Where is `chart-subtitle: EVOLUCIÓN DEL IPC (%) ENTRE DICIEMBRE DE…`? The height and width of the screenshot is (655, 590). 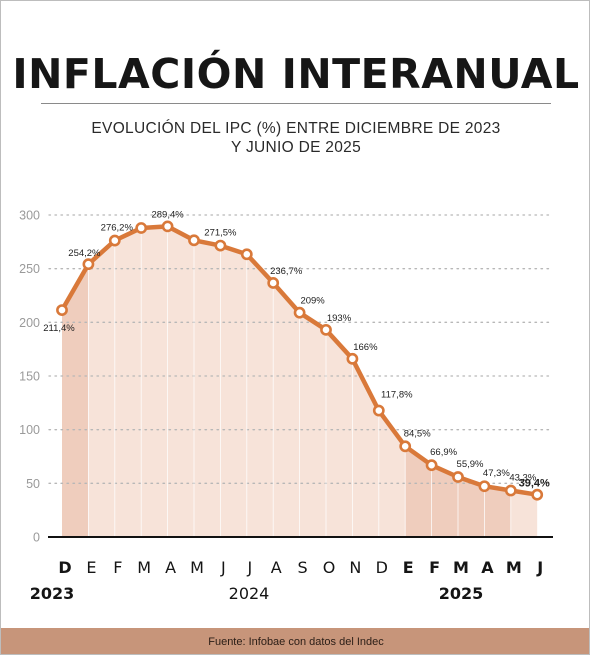 chart-subtitle: EVOLUCIÓN DEL IPC (%) ENTRE DICIEMBRE DE… is located at coordinates (295, 138).